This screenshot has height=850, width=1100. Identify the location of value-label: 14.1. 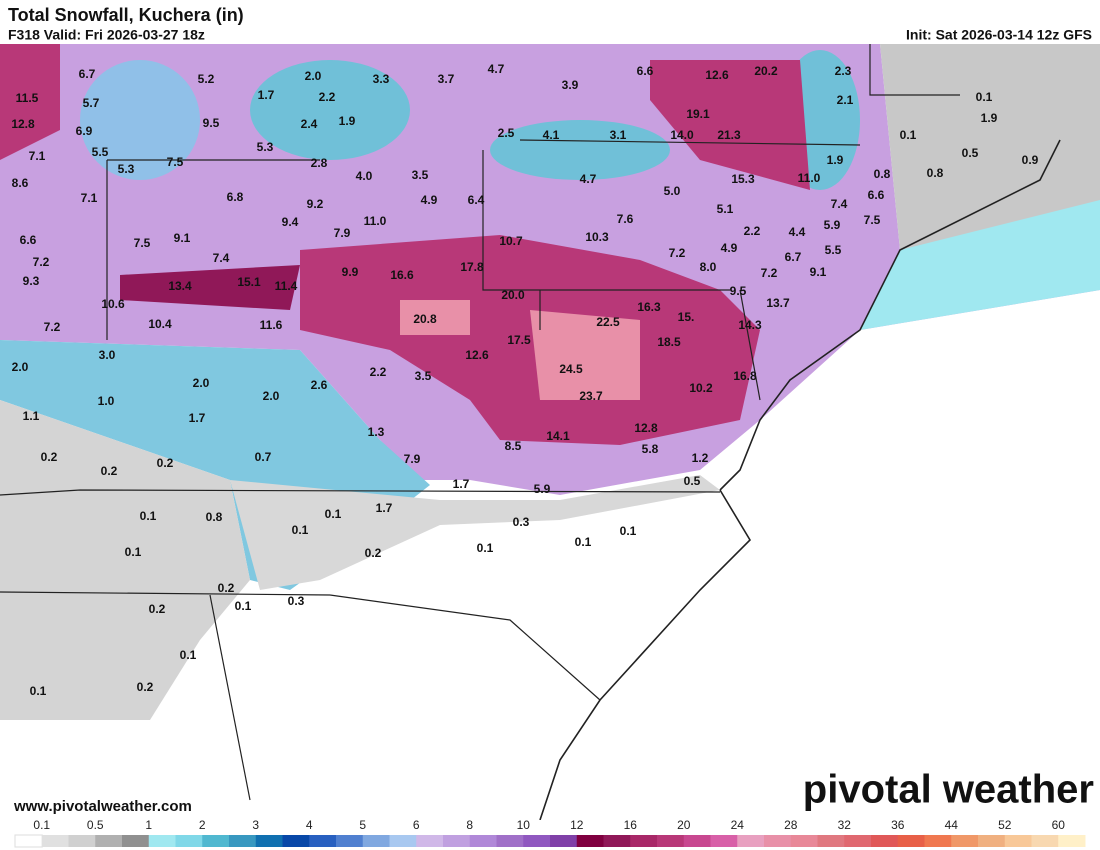
(558, 436).